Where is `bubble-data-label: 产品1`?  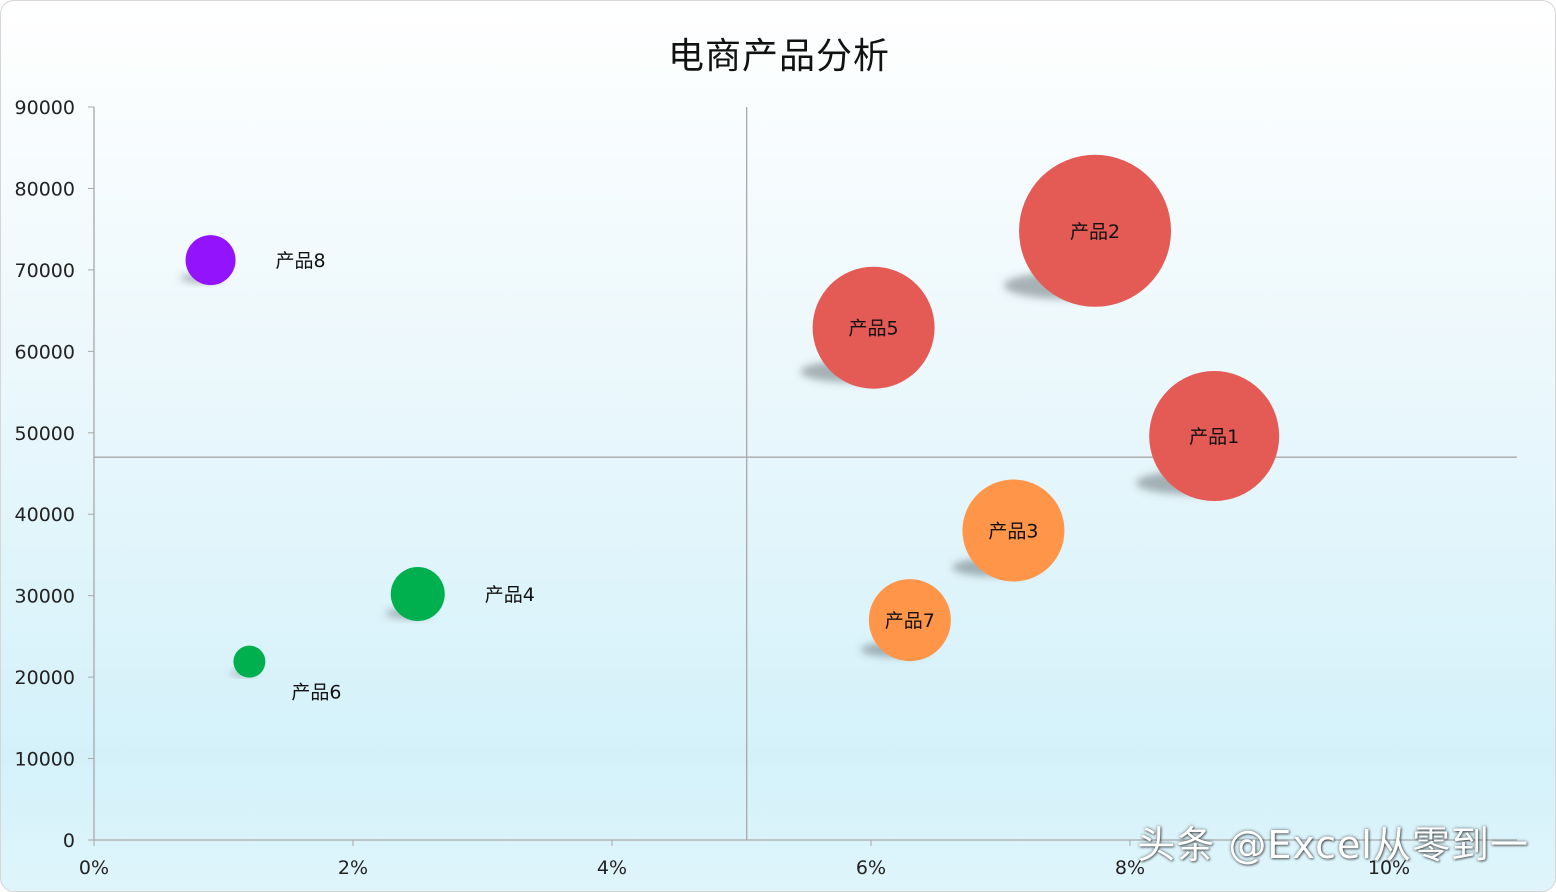 bubble-data-label: 产品1 is located at coordinates (1214, 437).